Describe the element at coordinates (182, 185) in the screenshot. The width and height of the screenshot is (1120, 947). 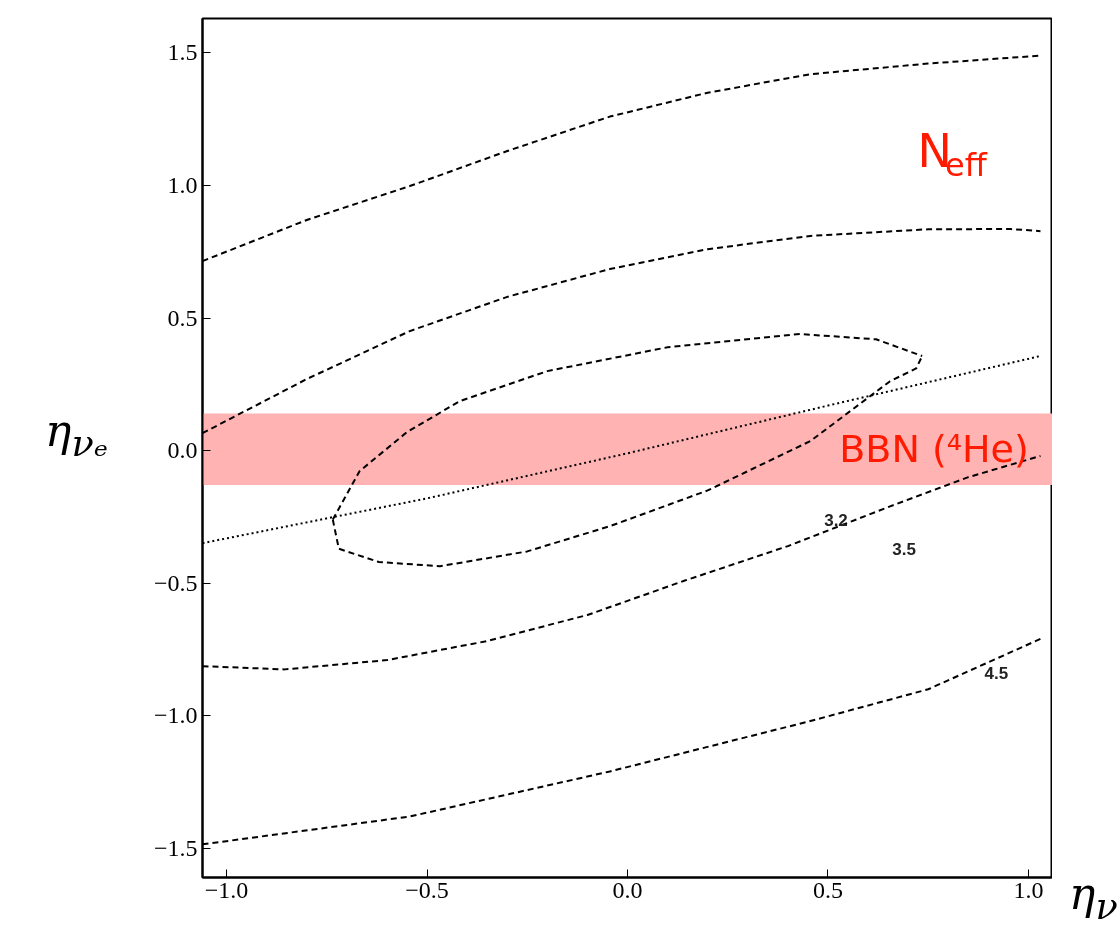
I see `y-tick-label: 1.0` at that location.